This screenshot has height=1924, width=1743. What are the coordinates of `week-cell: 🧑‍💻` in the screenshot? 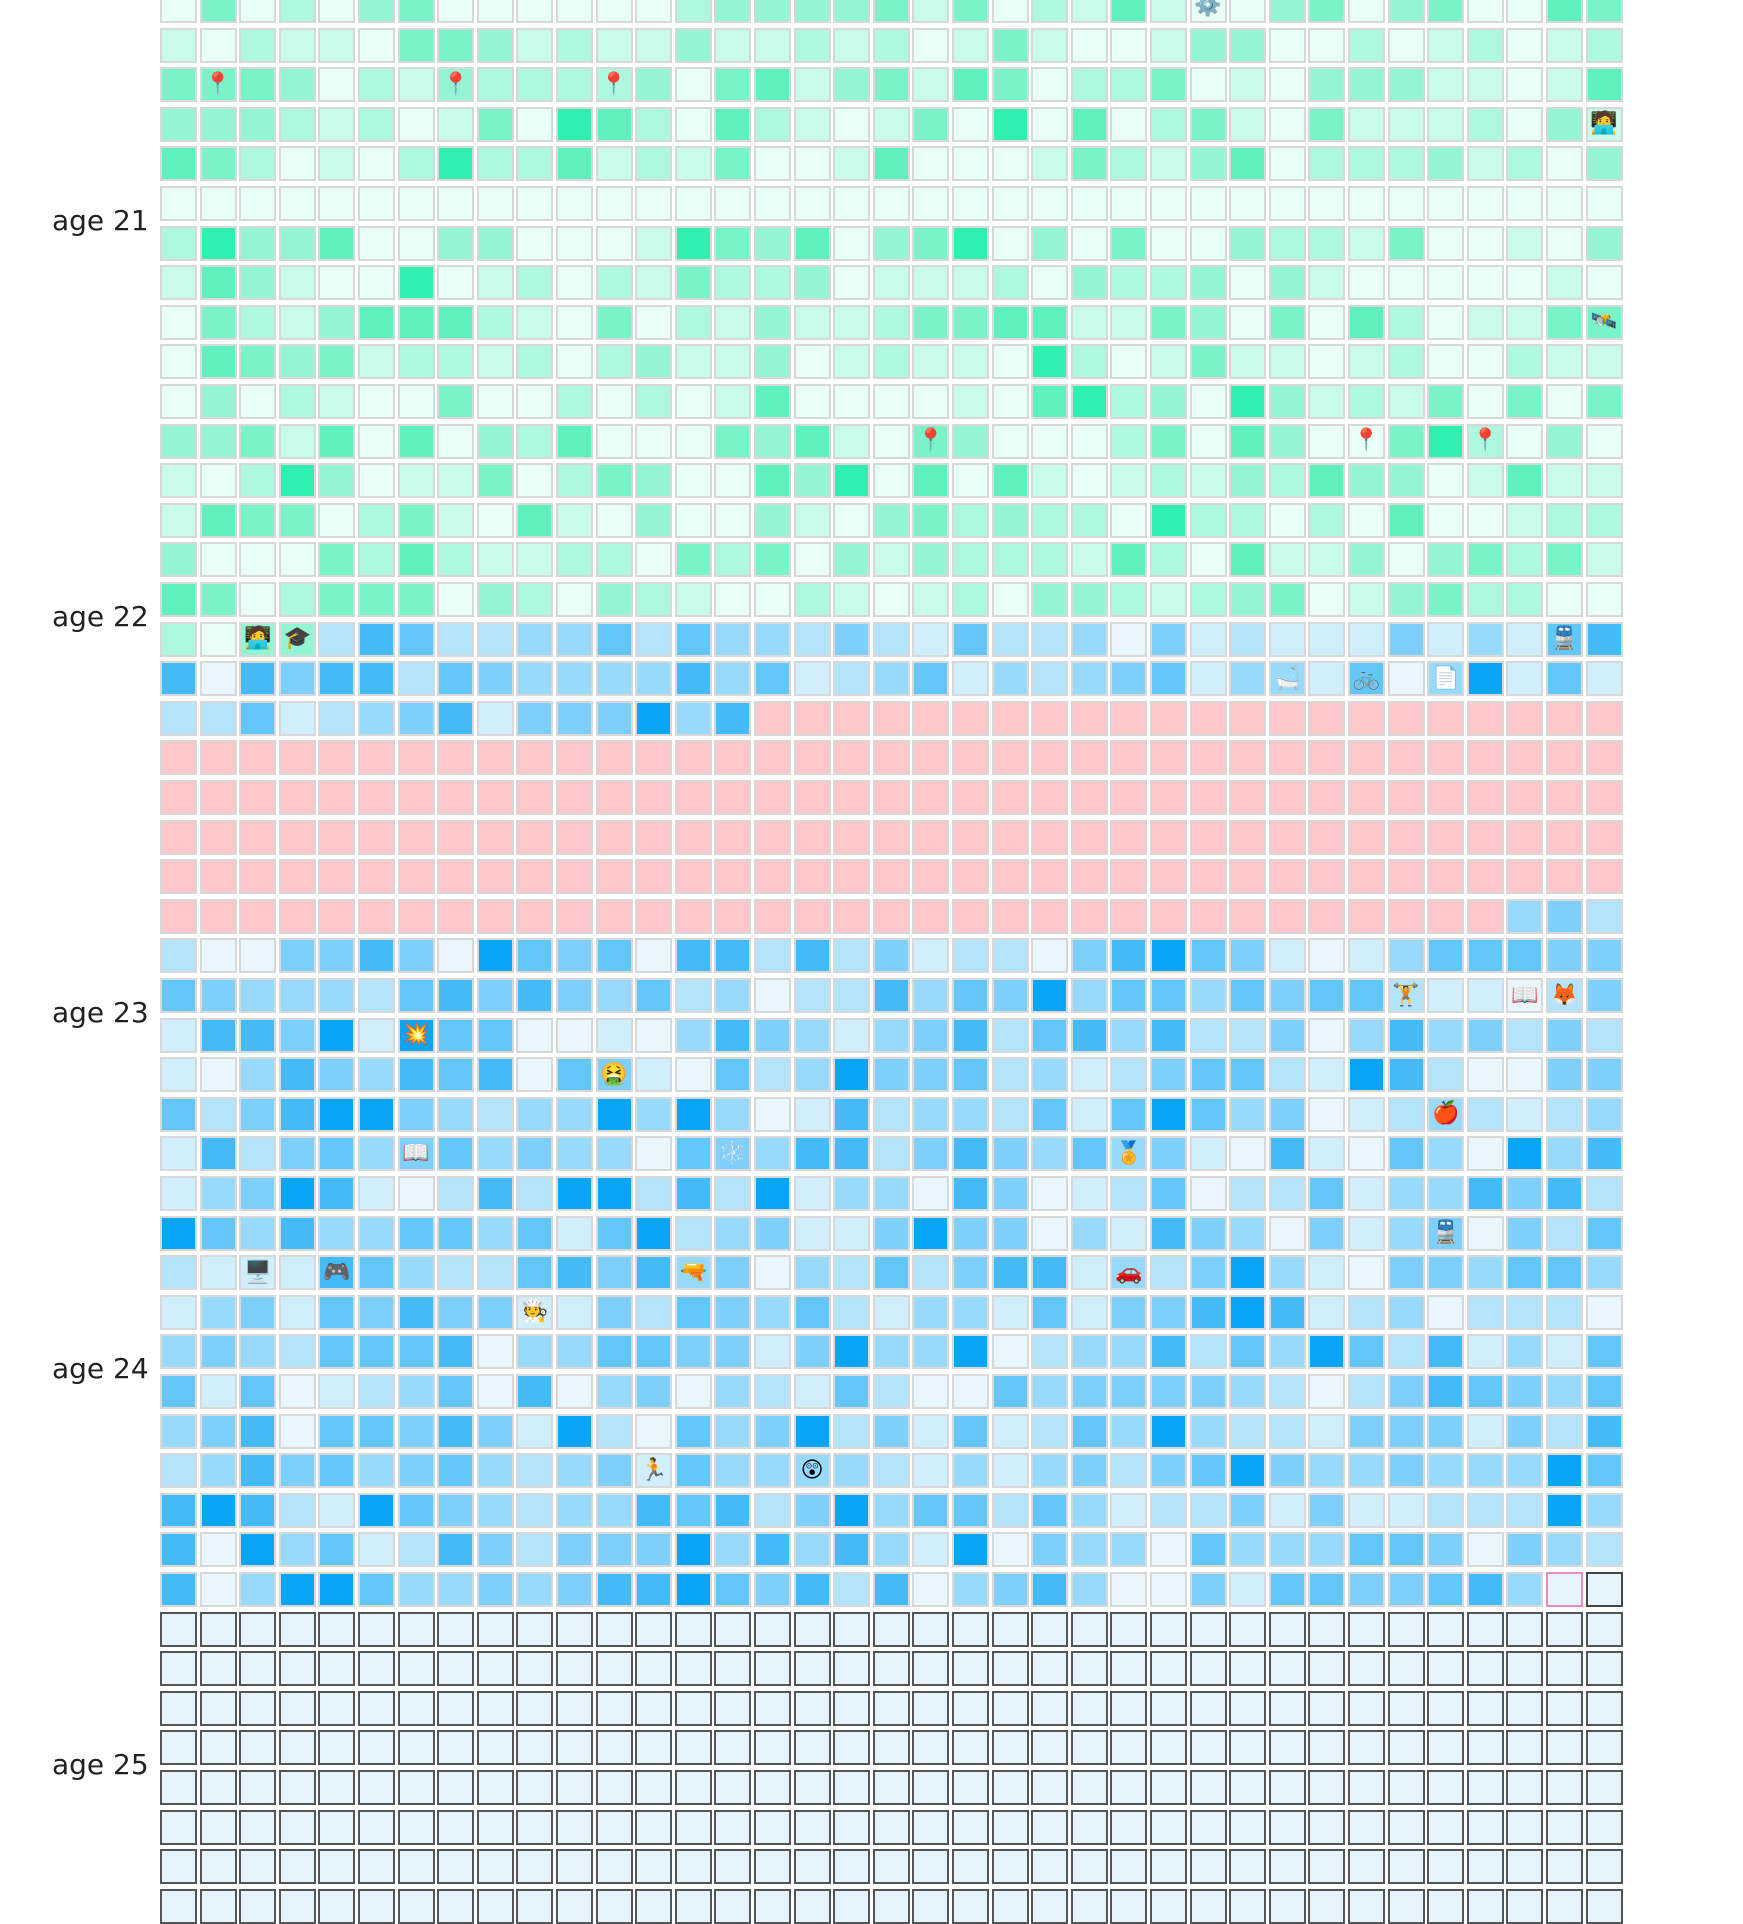 It's located at (1604, 124).